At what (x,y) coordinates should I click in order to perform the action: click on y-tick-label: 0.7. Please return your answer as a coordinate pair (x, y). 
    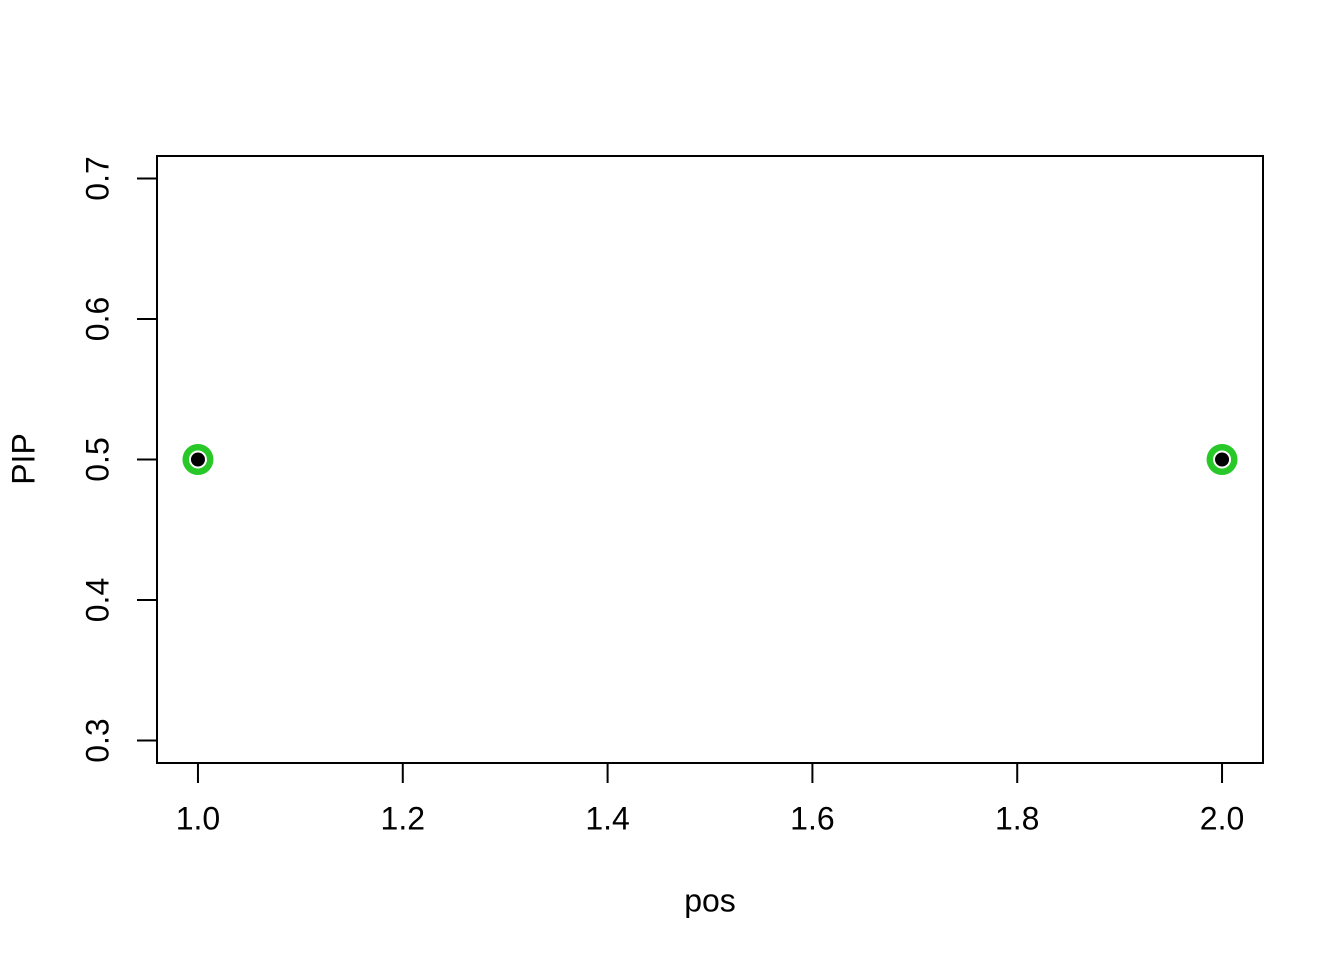
    Looking at the image, I should click on (97, 178).